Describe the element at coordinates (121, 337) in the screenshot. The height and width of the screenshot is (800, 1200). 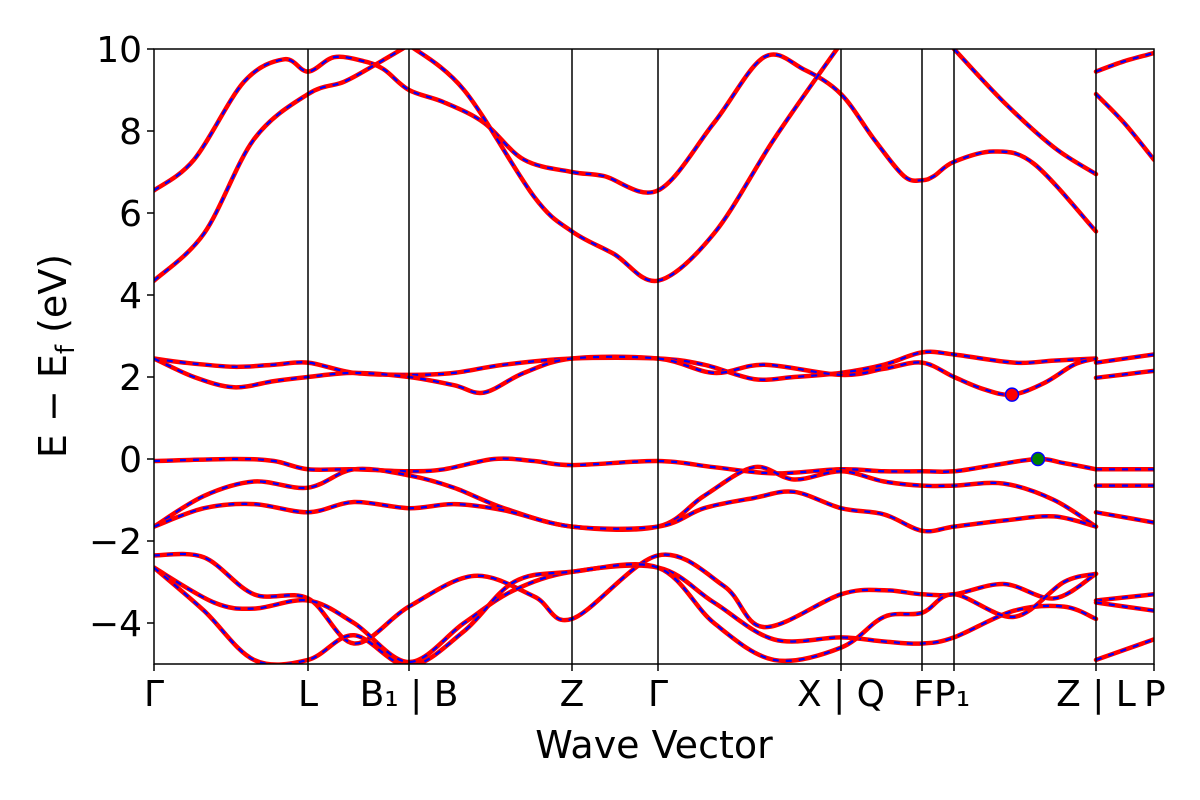
I see `y-axis-ticks: 10 8 6 4 2 0 −2 −4` at that location.